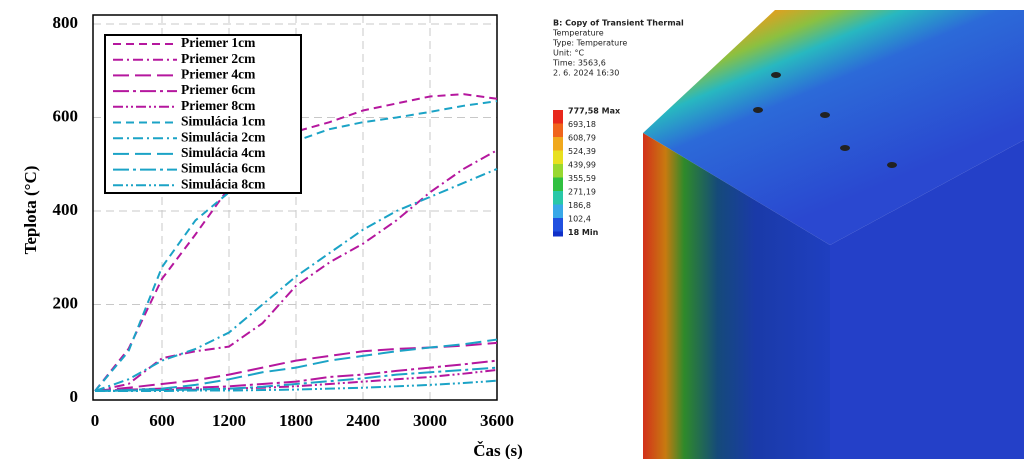 This screenshot has width=1024, height=459. I want to click on legend-label: Priemer 6cm, so click(218, 89).